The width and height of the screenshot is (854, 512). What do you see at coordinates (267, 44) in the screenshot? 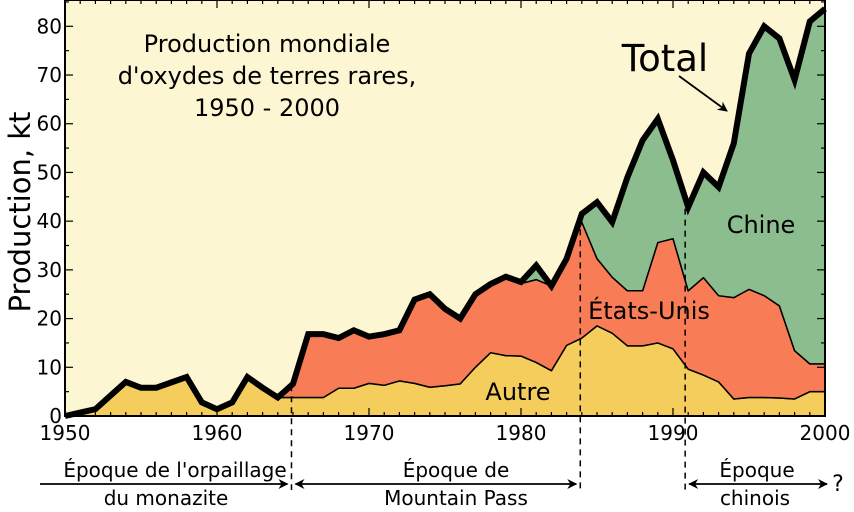
I see `chart-title-line-1: Production mondiale` at bounding box center [267, 44].